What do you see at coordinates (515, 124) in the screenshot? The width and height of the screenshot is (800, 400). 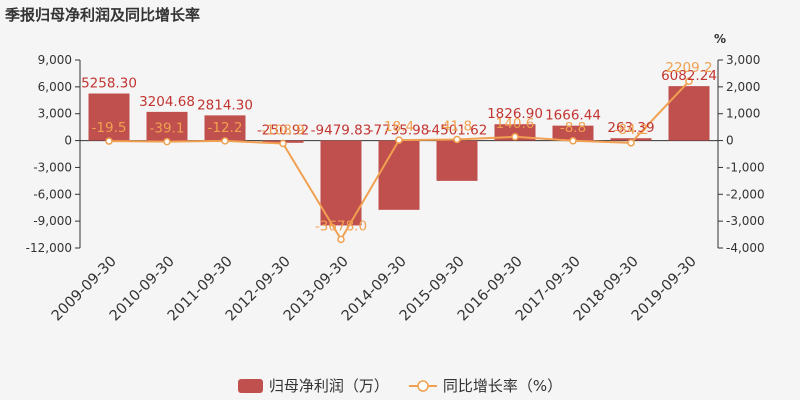 I see `line-value-label: 140.6` at bounding box center [515, 124].